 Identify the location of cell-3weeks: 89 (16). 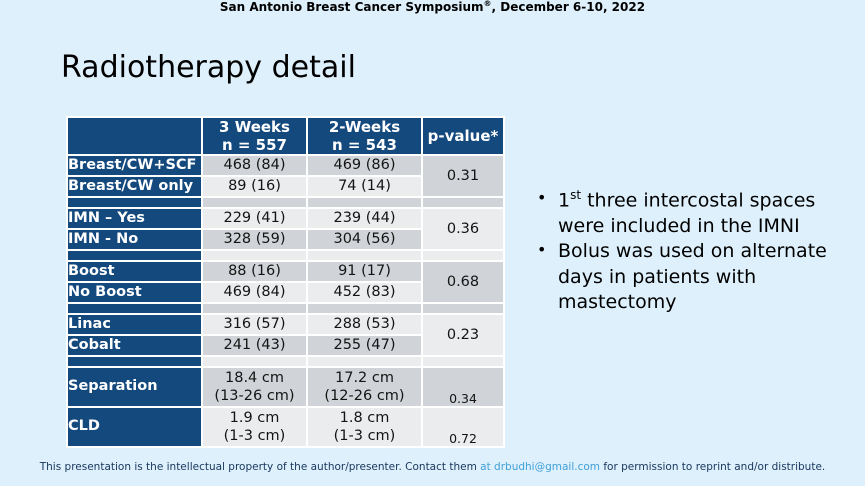
(254, 186).